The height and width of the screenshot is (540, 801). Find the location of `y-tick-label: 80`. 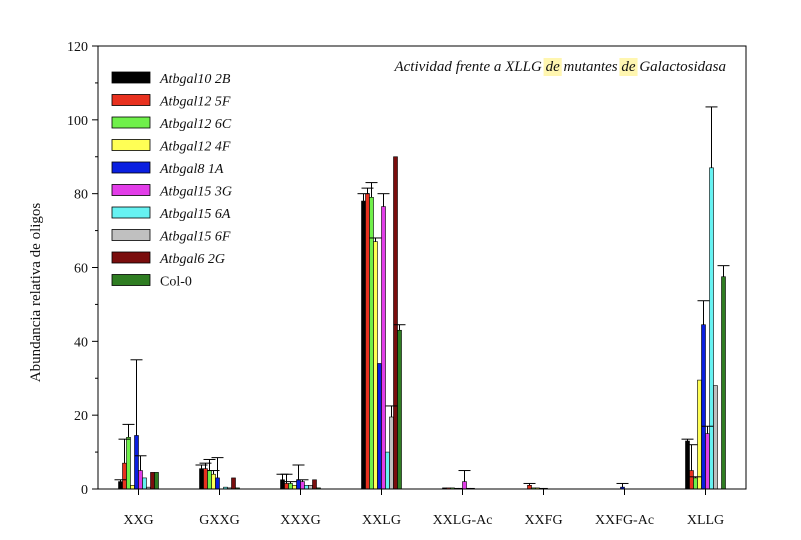

y-tick-label: 80 is located at coordinates (81, 195).